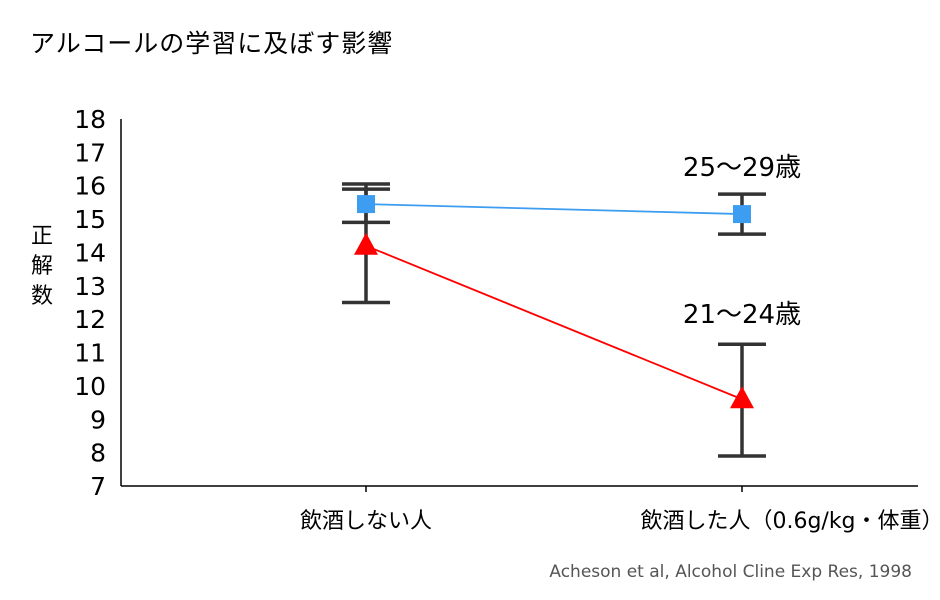 Image resolution: width=940 pixels, height=600 pixels. What do you see at coordinates (790, 521) in the screenshot?
I see `x-category-label: 飲酒した人（0.6g/kg・体重）` at bounding box center [790, 521].